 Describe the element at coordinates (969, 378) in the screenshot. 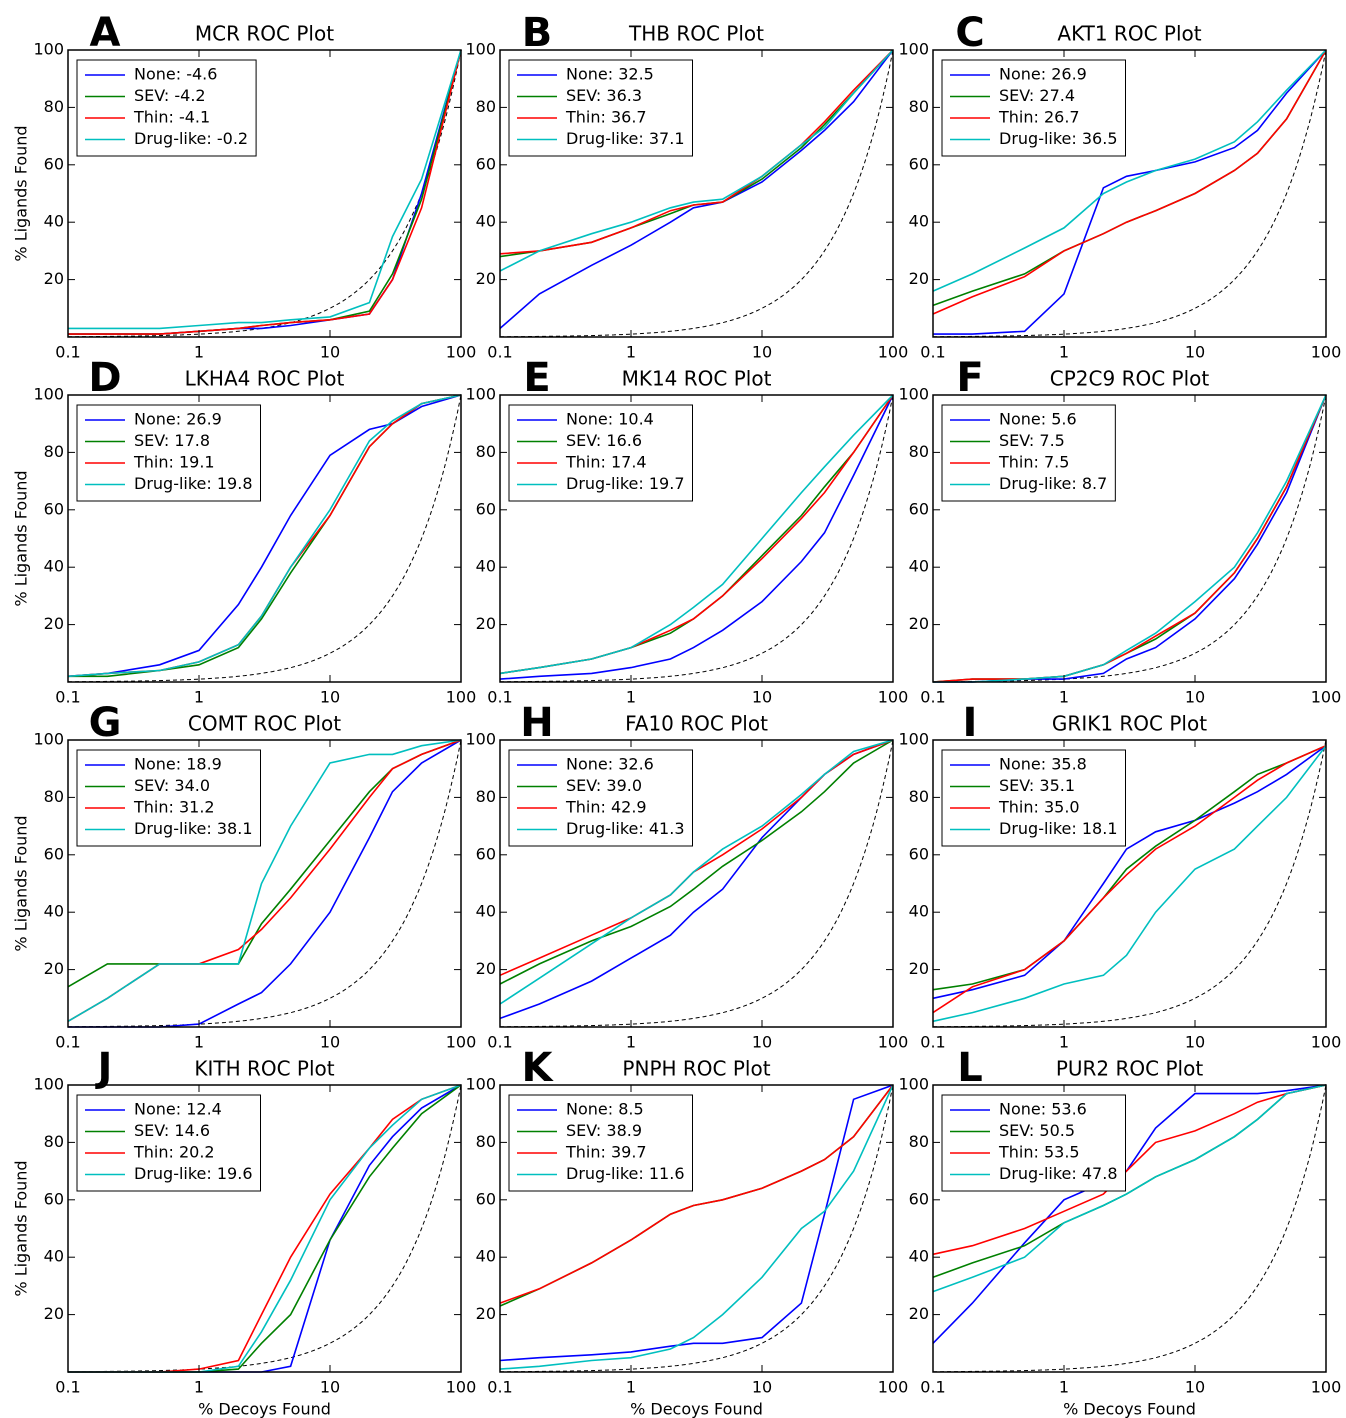

I see `panel-letter: F` at that location.